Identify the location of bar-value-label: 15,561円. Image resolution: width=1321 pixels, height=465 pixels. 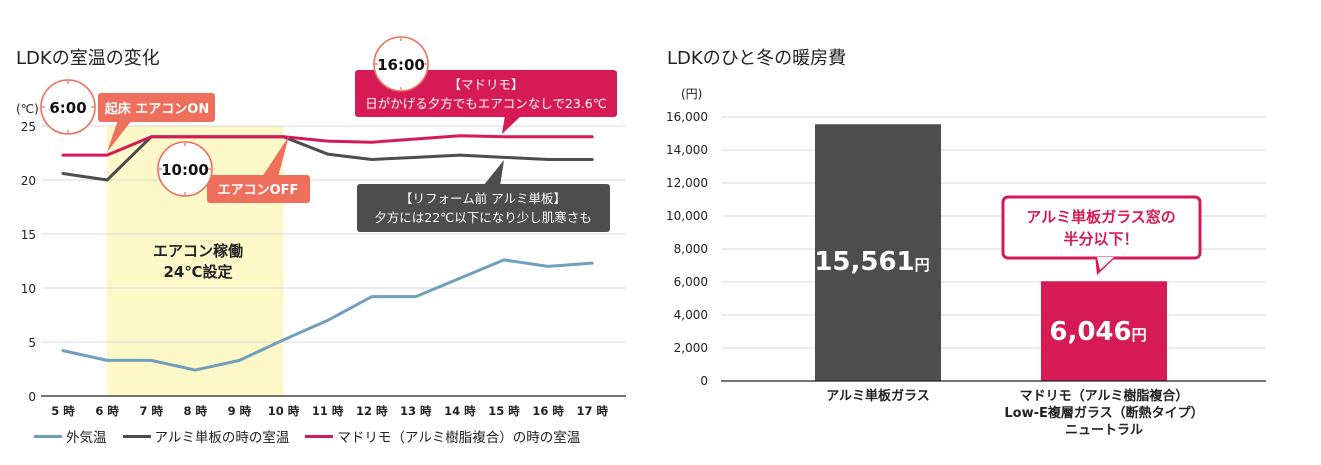
(871, 262).